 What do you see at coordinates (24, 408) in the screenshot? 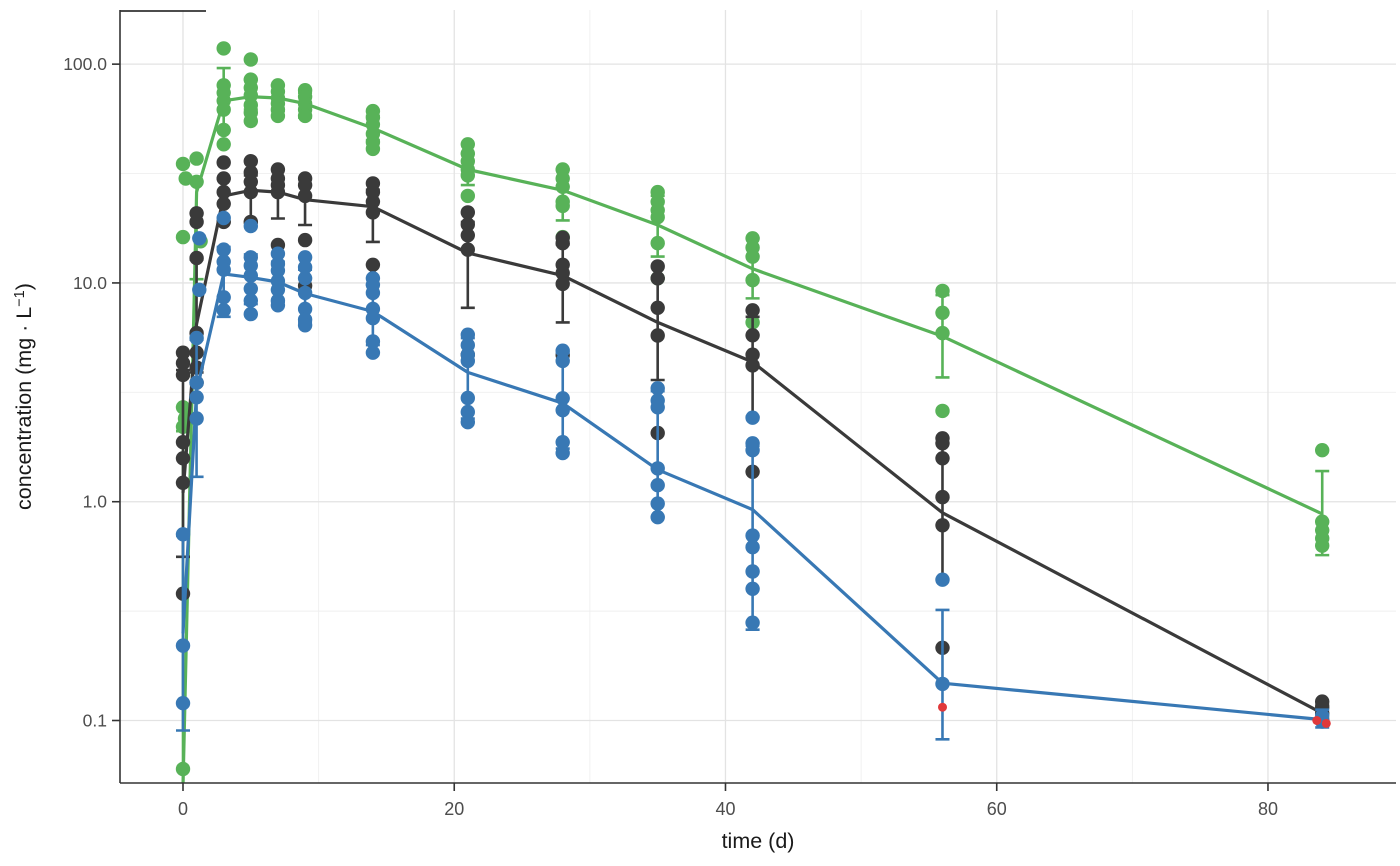
I see `y-axis-title-main: concentration (mg · L` at bounding box center [24, 408].